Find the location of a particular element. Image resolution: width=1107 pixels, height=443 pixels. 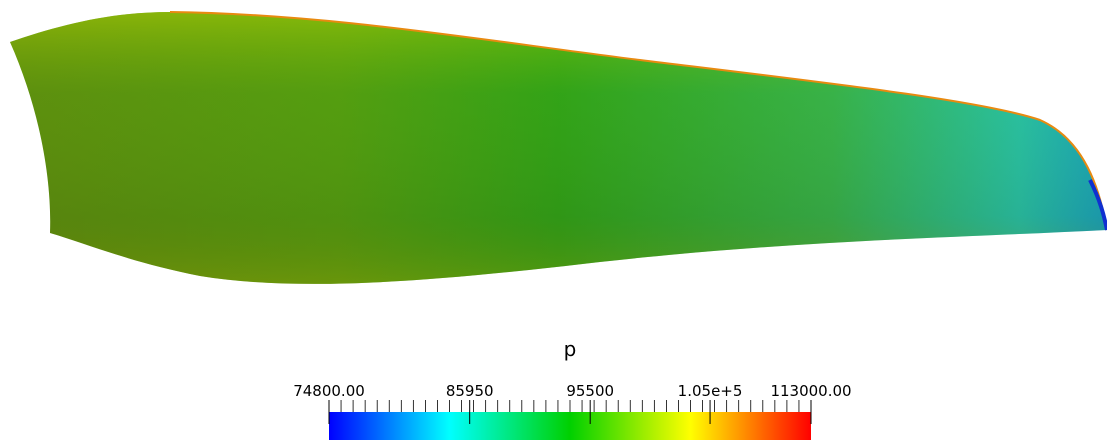

tick-label: 1.05e+5 is located at coordinates (710, 391).